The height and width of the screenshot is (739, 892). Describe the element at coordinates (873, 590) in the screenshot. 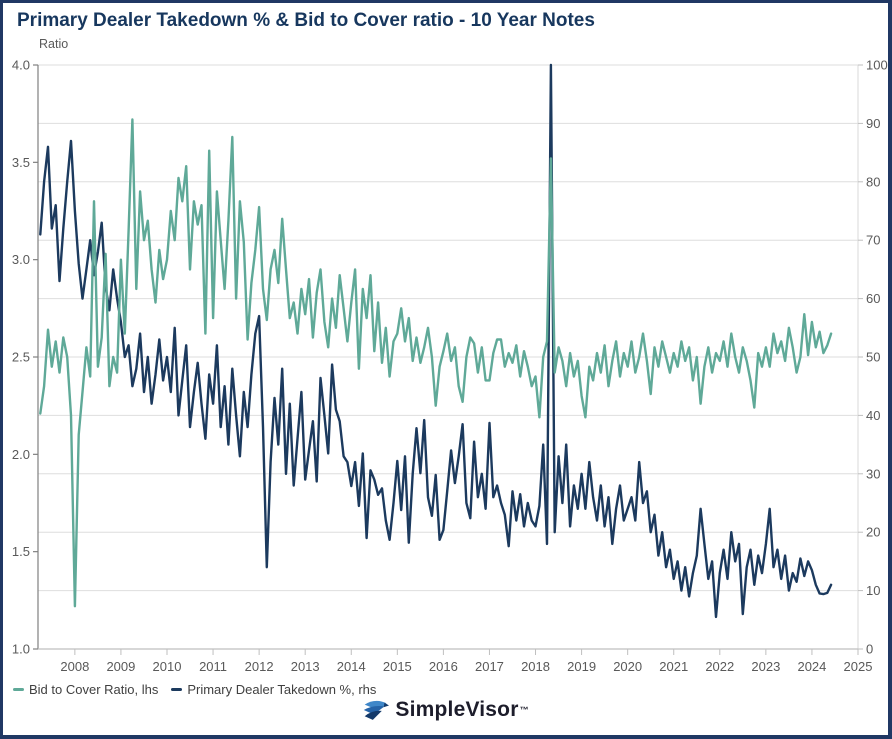

I see `right-axis-tick-label: 10` at that location.